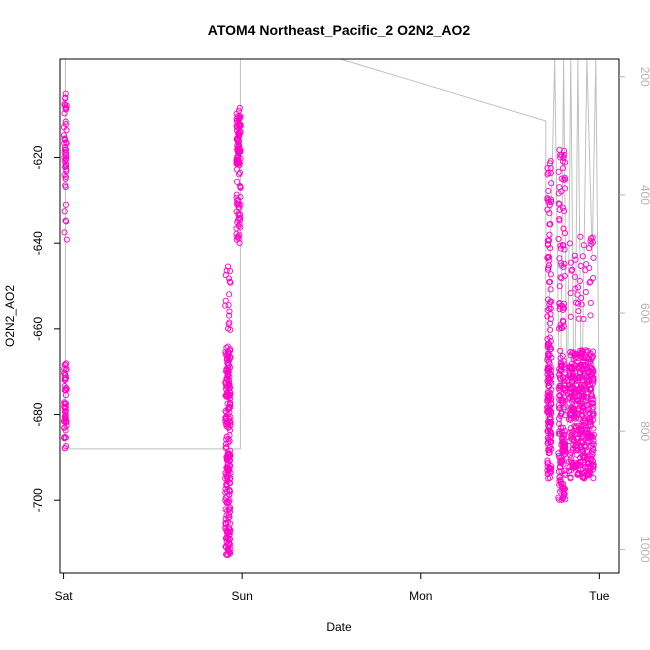 The width and height of the screenshot is (650, 650). What do you see at coordinates (64, 596) in the screenshot?
I see `x-tick-label: Sat` at bounding box center [64, 596].